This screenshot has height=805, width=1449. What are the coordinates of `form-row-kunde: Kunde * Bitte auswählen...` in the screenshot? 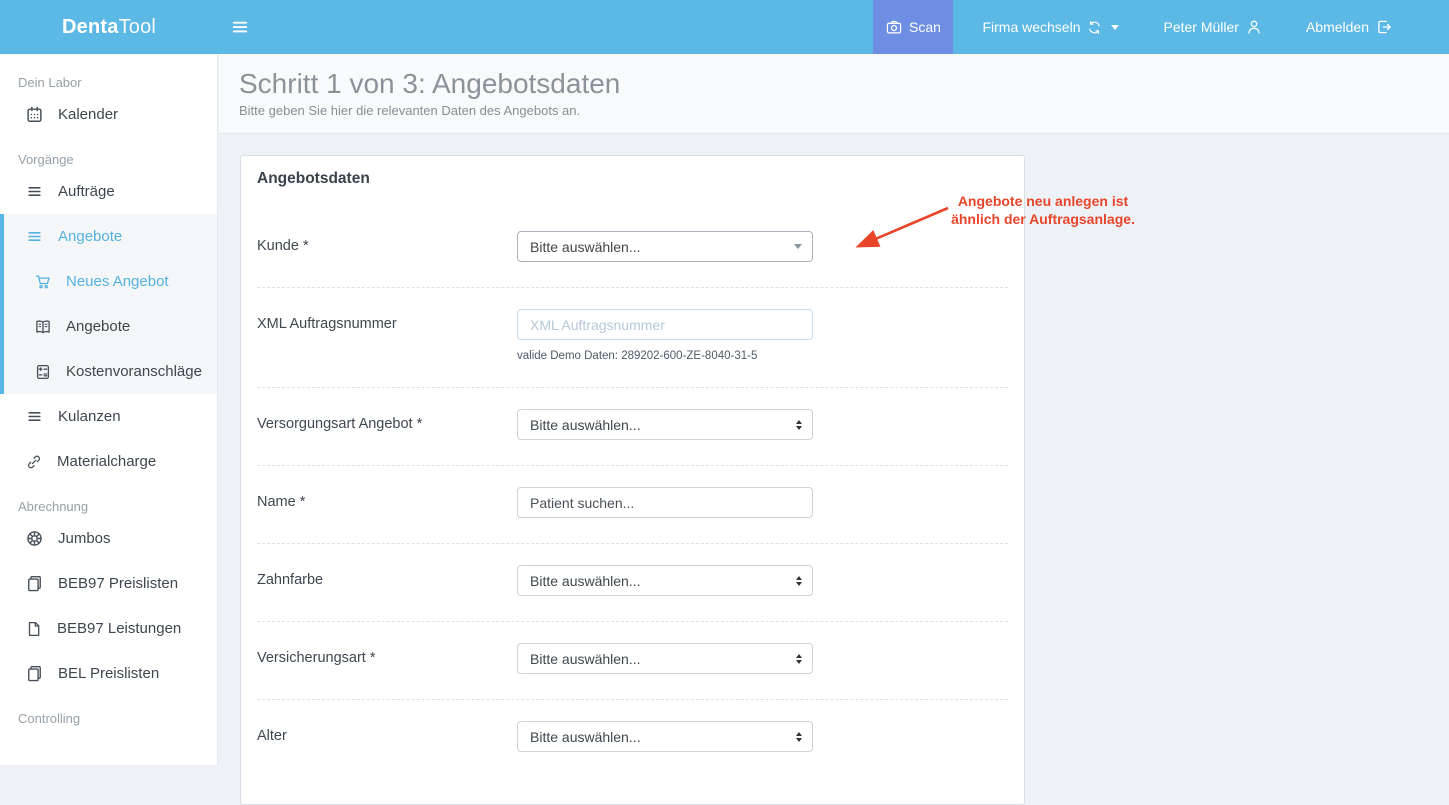 It's located at (632, 249).